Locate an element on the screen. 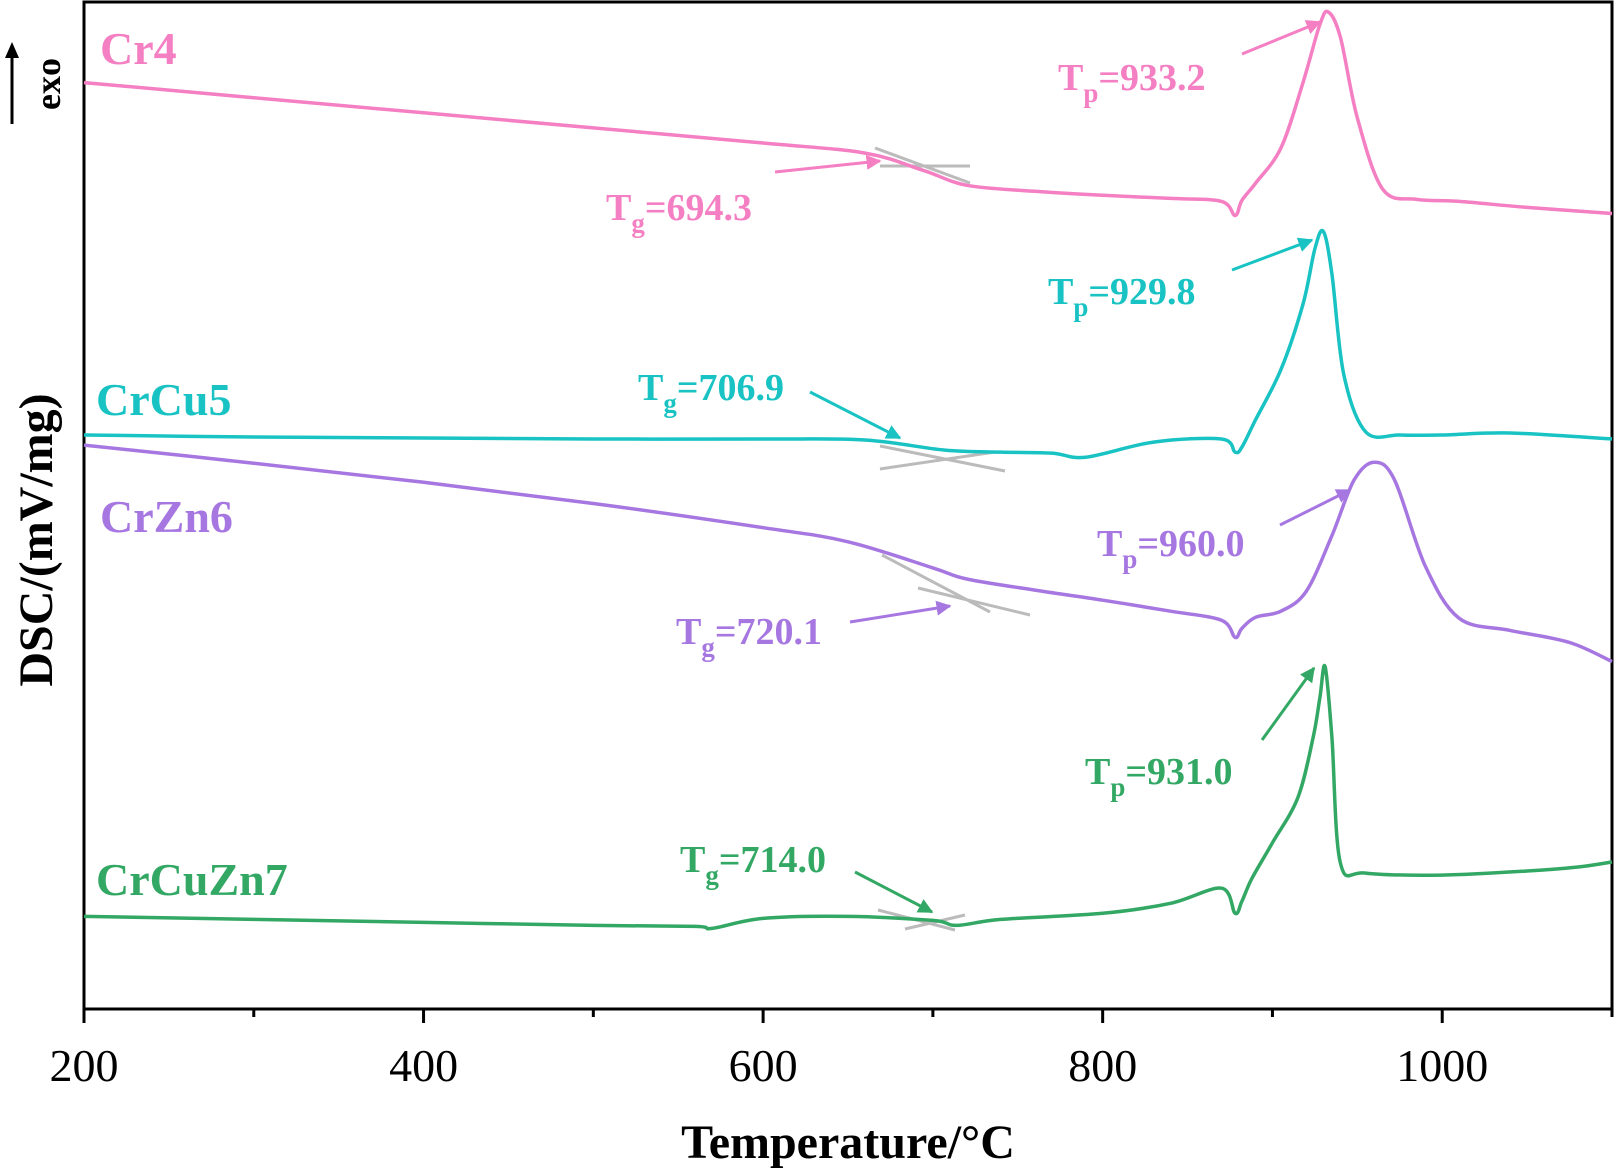 This screenshot has height=1176, width=1614. arrow-crcu5-tp is located at coordinates (1272, 254).